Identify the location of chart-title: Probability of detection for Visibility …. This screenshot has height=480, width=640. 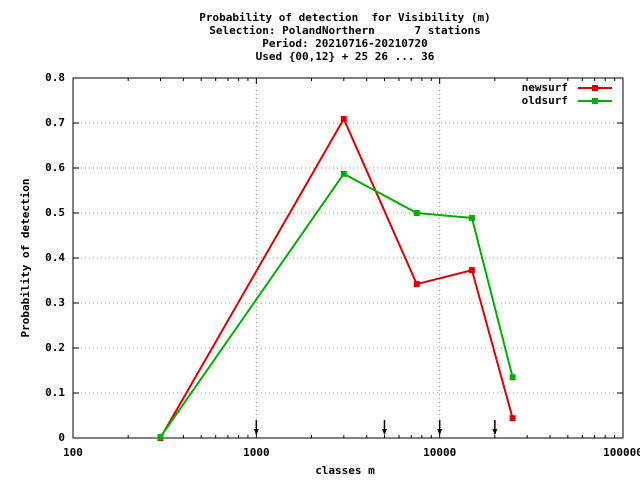
(344, 17).